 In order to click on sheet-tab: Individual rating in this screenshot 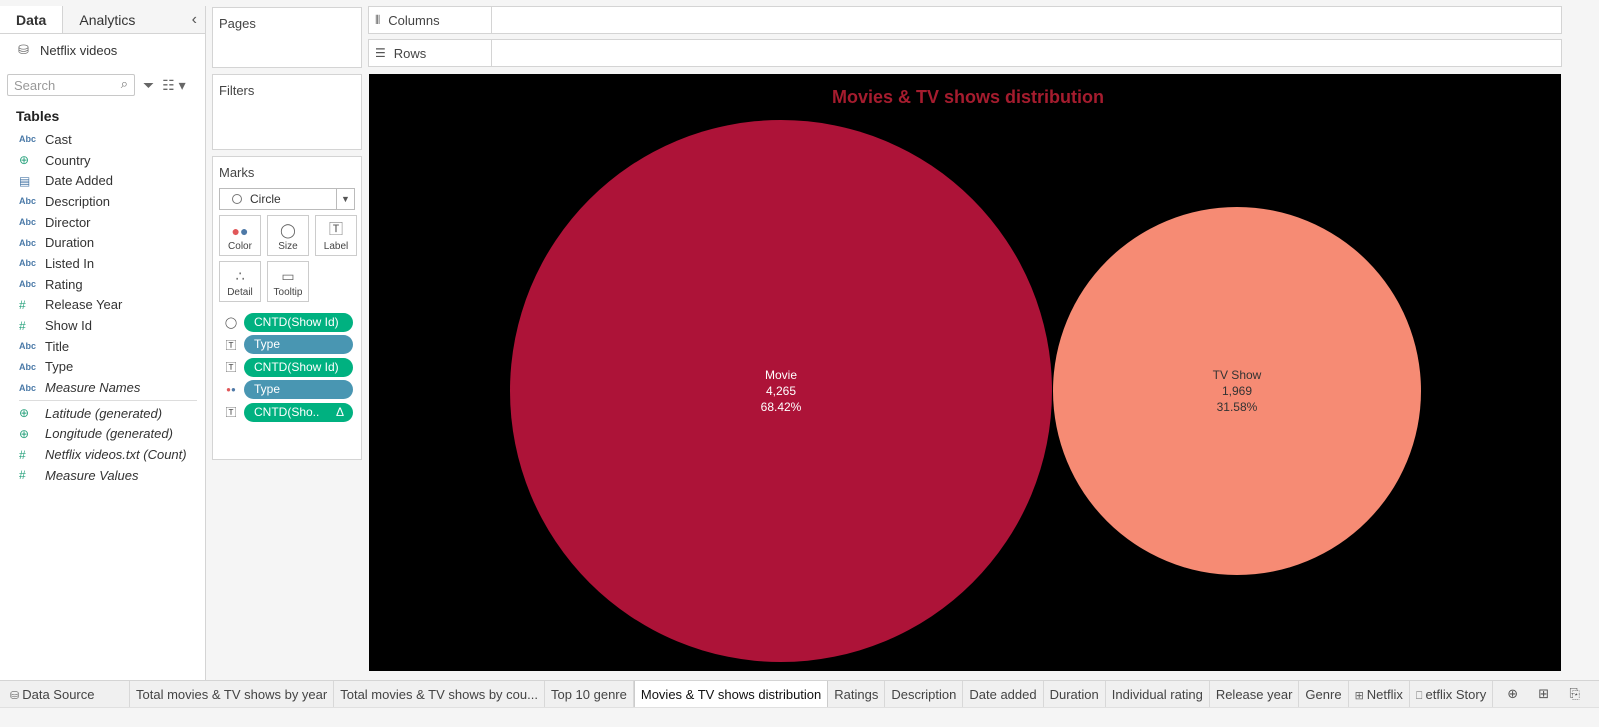, I will do `click(1158, 694)`.